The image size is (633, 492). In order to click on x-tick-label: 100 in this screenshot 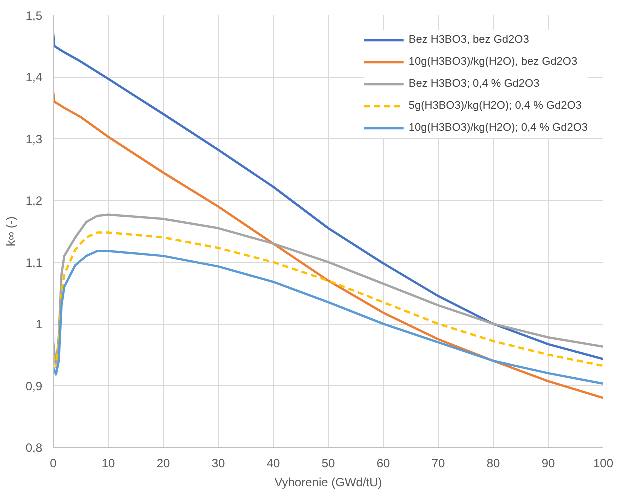, I will do `click(603, 463)`.